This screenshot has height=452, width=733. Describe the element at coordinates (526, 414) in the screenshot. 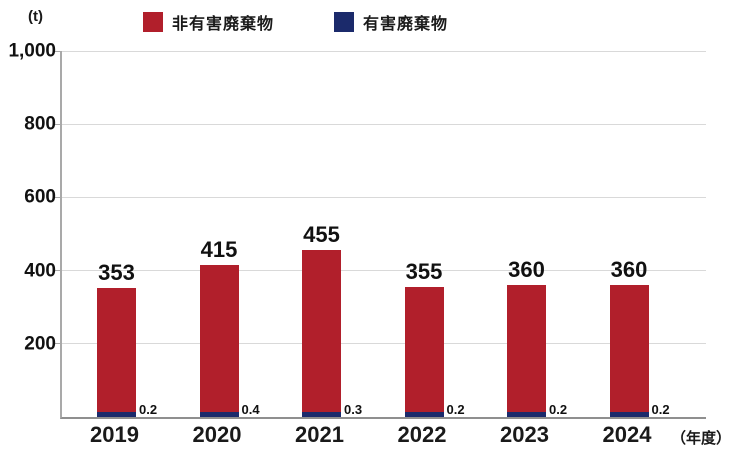

I see `bar-hazardous-2023` at that location.